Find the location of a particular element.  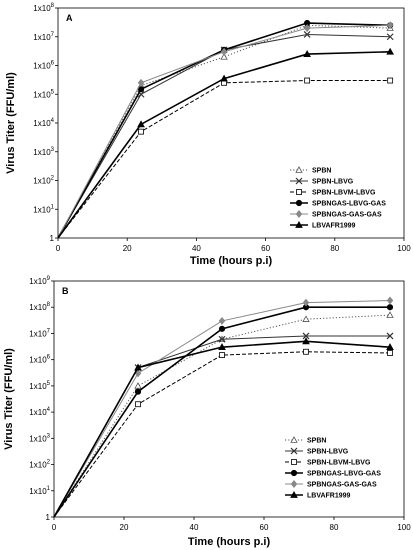

y-axis-label: Virus Titer (FFU/ml) is located at coordinates (9, 399).